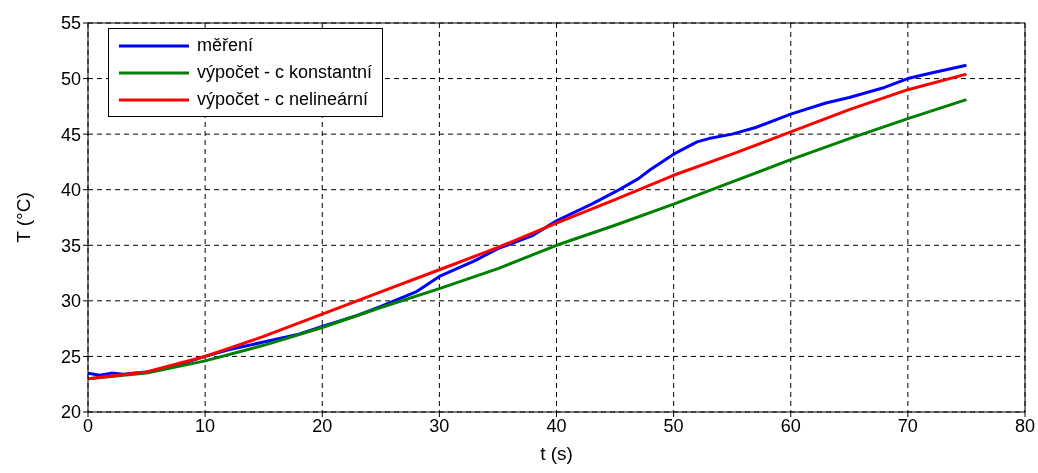 Image resolution: width=1038 pixels, height=473 pixels. Describe the element at coordinates (70, 356) in the screenshot. I see `y-tick-label: 25` at that location.